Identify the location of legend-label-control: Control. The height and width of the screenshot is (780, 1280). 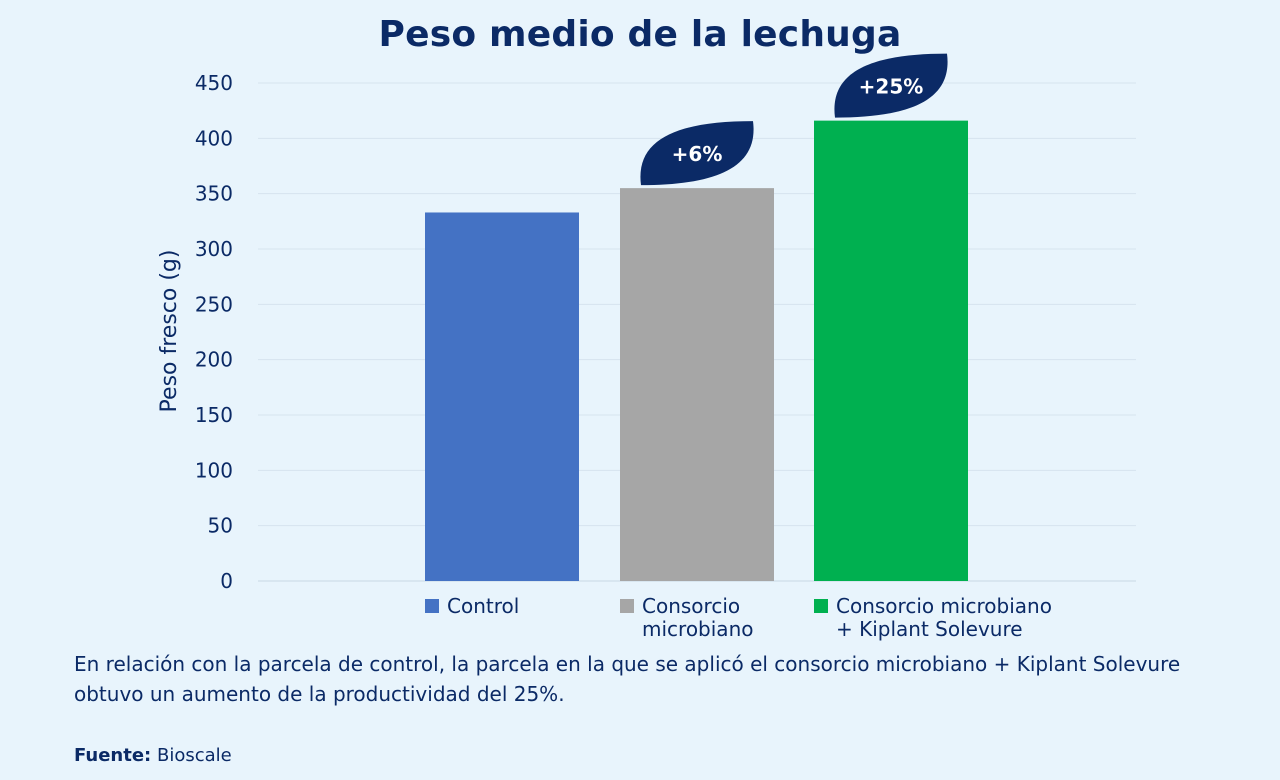
(483, 606).